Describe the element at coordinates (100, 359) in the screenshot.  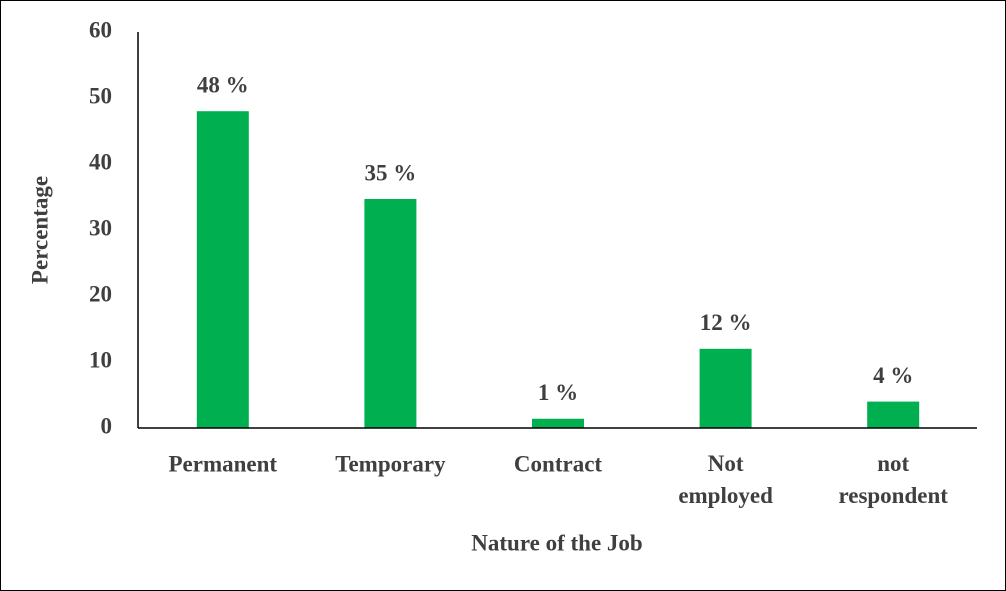
I see `y-tick-label: 10` at that location.